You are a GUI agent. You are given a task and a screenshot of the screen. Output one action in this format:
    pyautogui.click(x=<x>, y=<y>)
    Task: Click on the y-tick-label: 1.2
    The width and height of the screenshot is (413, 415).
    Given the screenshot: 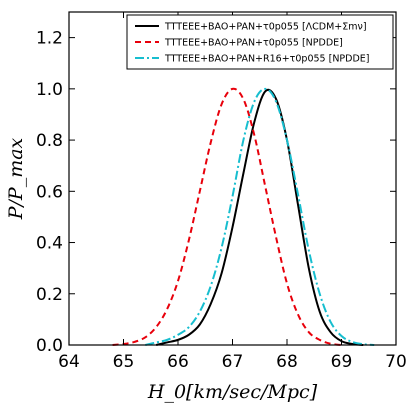 What is the action you would take?
    pyautogui.click(x=49, y=39)
    